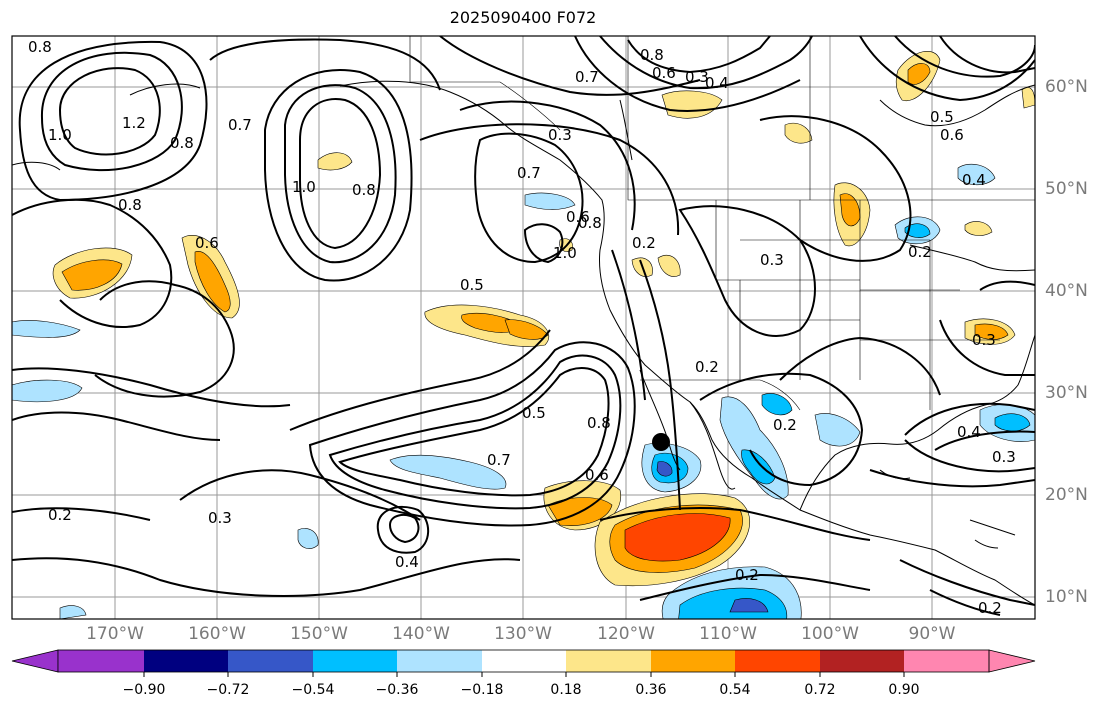 This screenshot has height=712, width=1105. I want to click on colorbar-arrow-left, so click(35, 661).